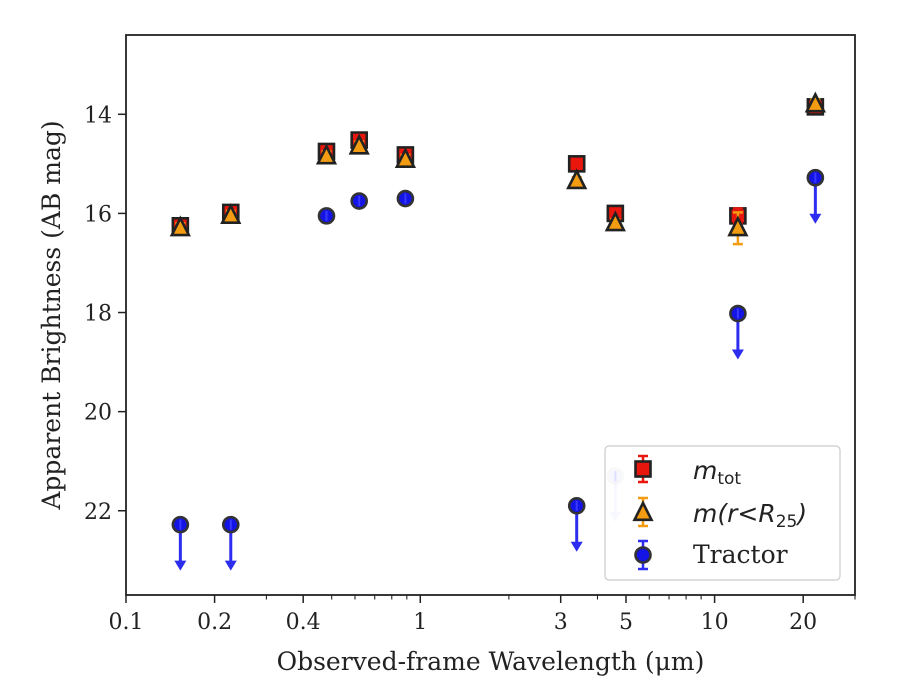 This screenshot has height=700, width=900. Describe the element at coordinates (98, 314) in the screenshot. I see `y-tick-label: 18` at that location.